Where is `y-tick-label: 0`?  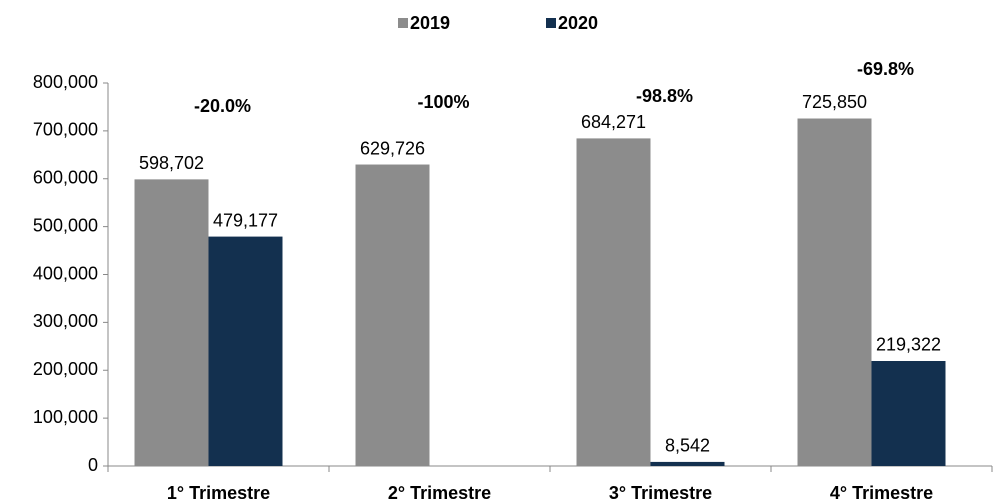 y-tick-label: 0 is located at coordinates (93, 465).